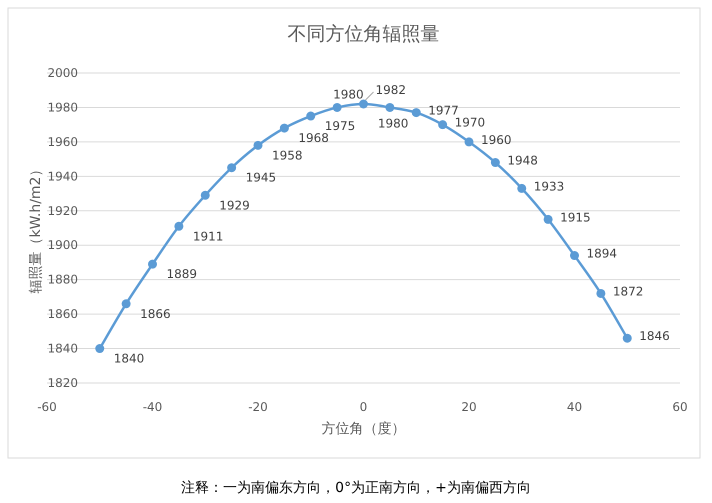 Image resolution: width=712 pixels, height=503 pixels. What do you see at coordinates (575, 217) in the screenshot?
I see `data-label: 1915` at bounding box center [575, 217].